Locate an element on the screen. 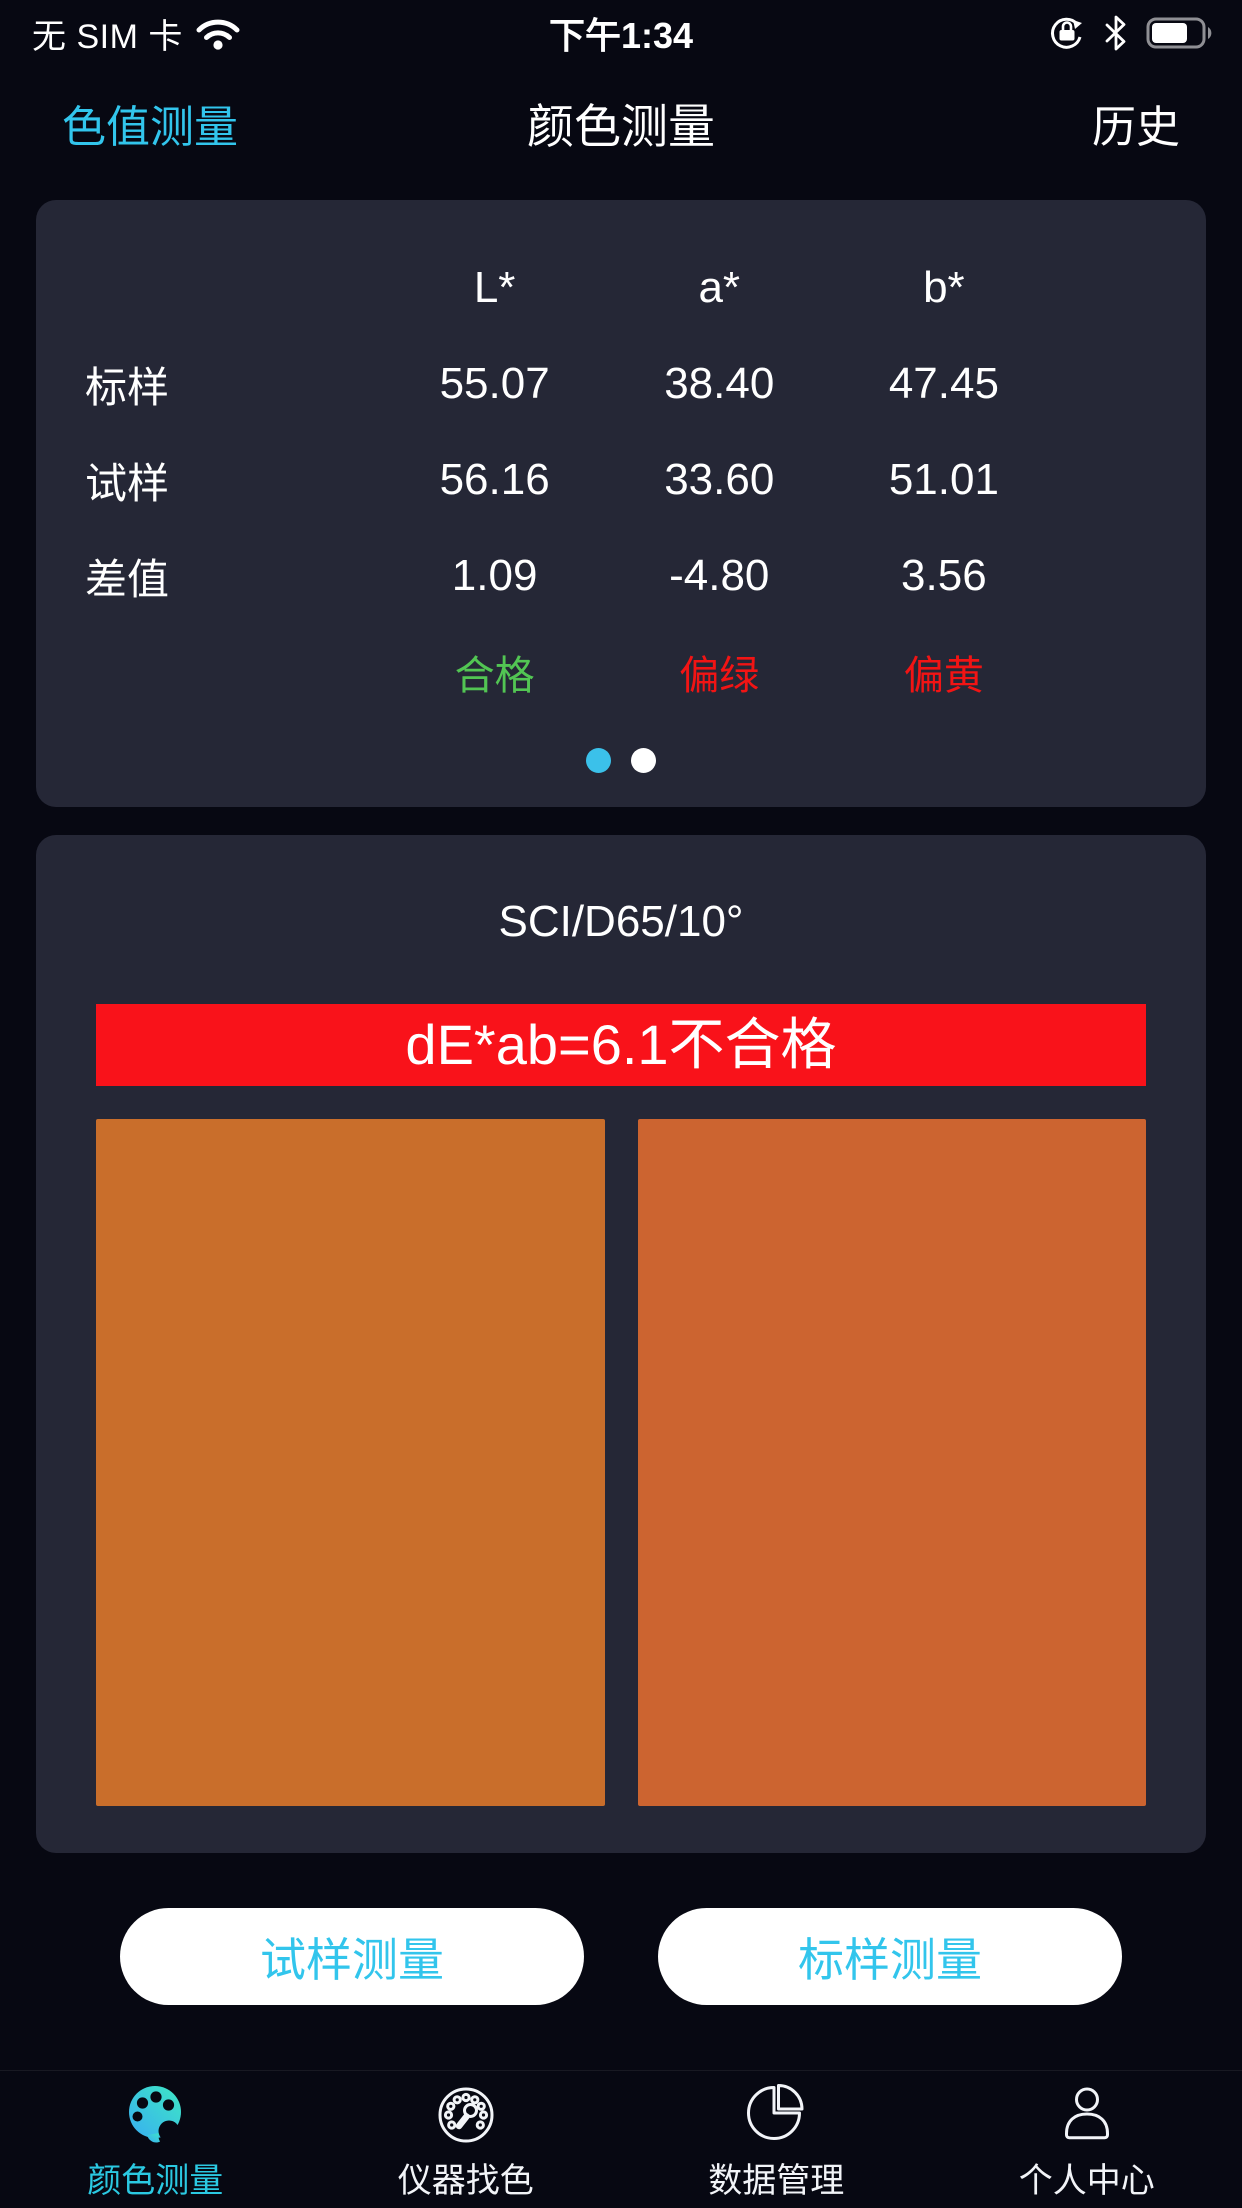  orientation-lock-icon is located at coordinates (1066, 33).